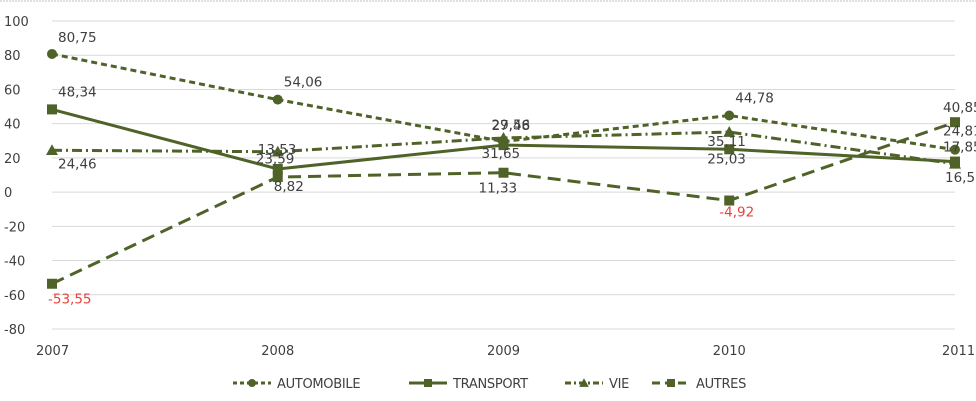 The height and width of the screenshot is (401, 976). Describe the element at coordinates (501, 154) in the screenshot. I see `data-label-vie: 31,65` at that location.